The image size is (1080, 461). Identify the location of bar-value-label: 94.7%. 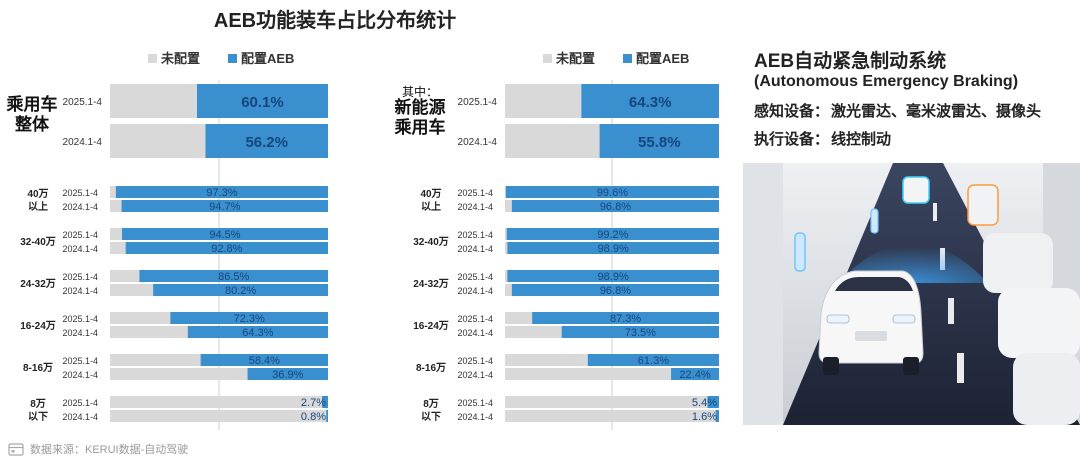
(224, 207).